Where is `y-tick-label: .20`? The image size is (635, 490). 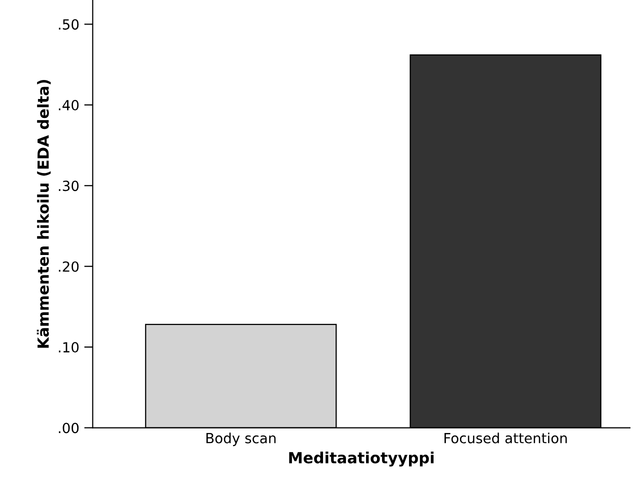
y-tick-label: .20 is located at coordinates (68, 266).